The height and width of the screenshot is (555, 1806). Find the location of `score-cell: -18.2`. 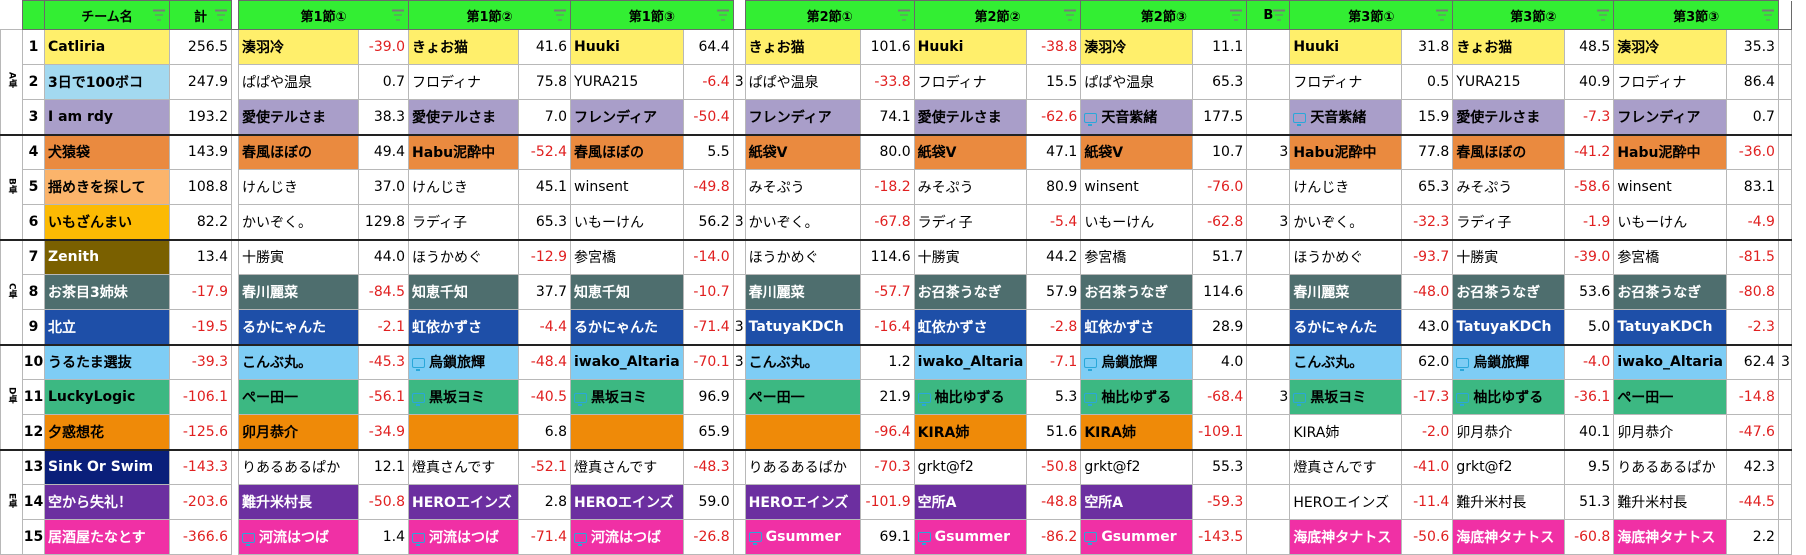

score-cell: -18.2 is located at coordinates (887, 187).